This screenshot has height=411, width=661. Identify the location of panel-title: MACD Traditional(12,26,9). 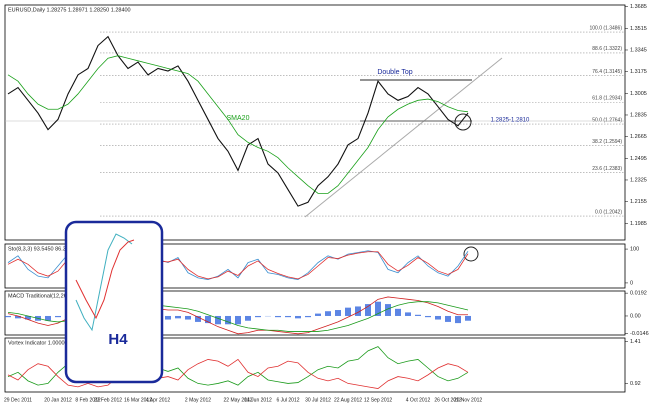
(40, 296).